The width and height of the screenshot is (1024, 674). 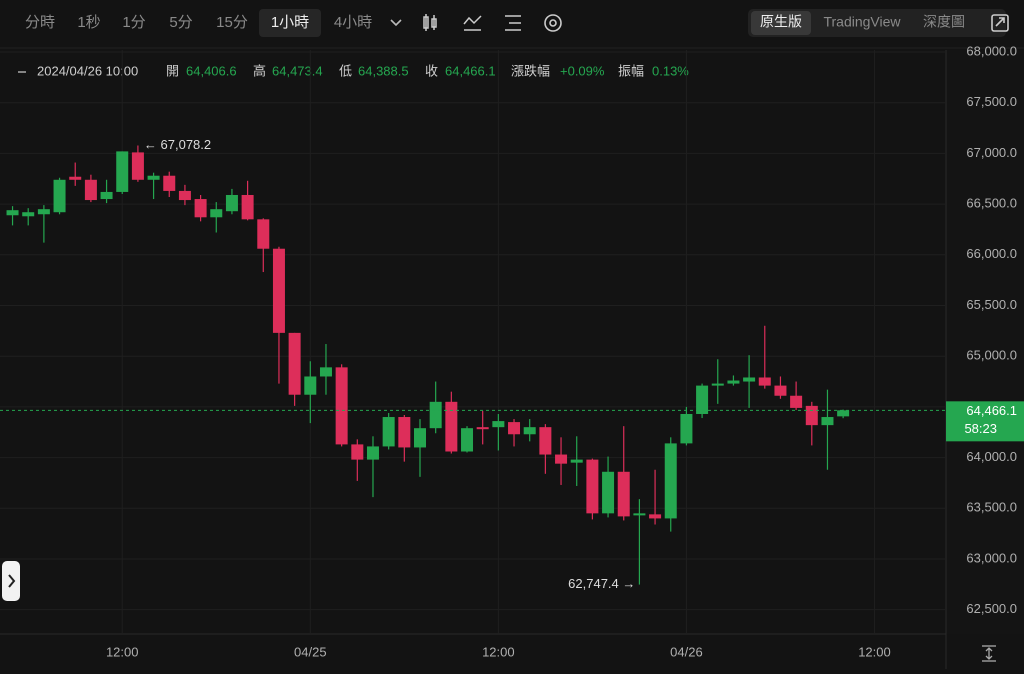 What do you see at coordinates (353, 22) in the screenshot?
I see `interval: 4小時` at bounding box center [353, 22].